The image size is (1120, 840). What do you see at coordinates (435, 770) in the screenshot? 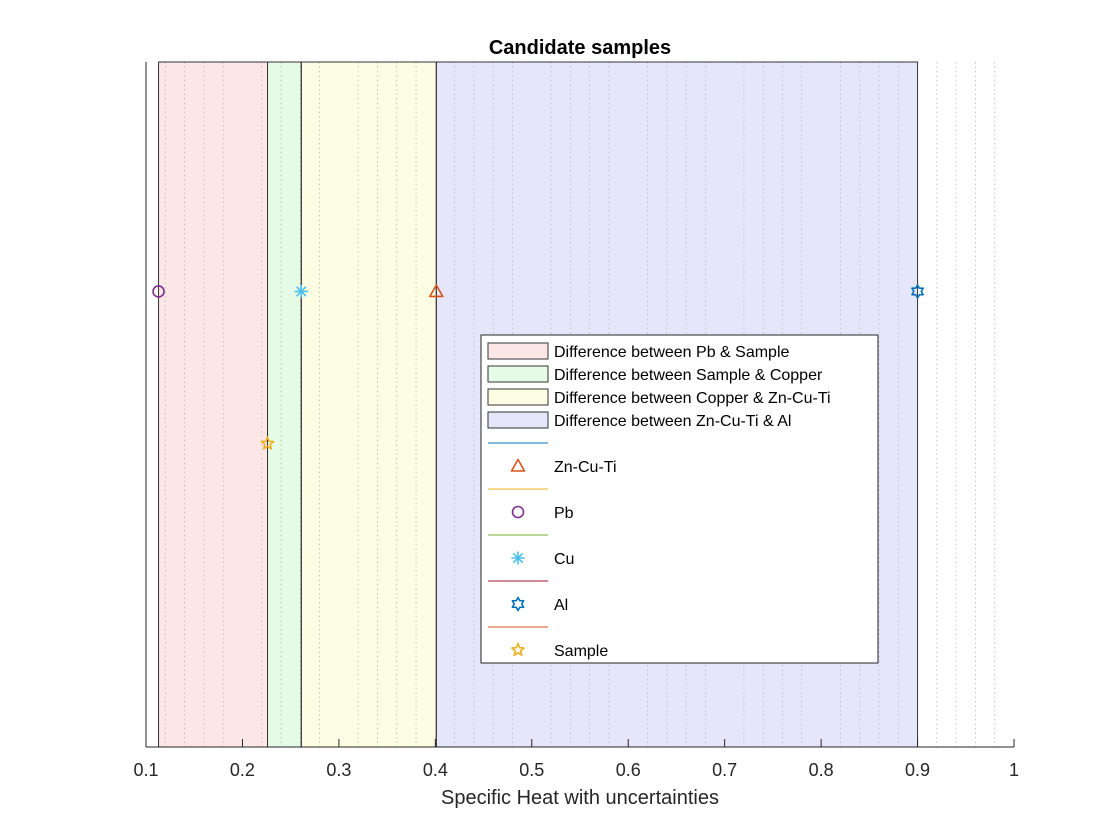
I see `x-tick-label: 0.4` at bounding box center [435, 770].